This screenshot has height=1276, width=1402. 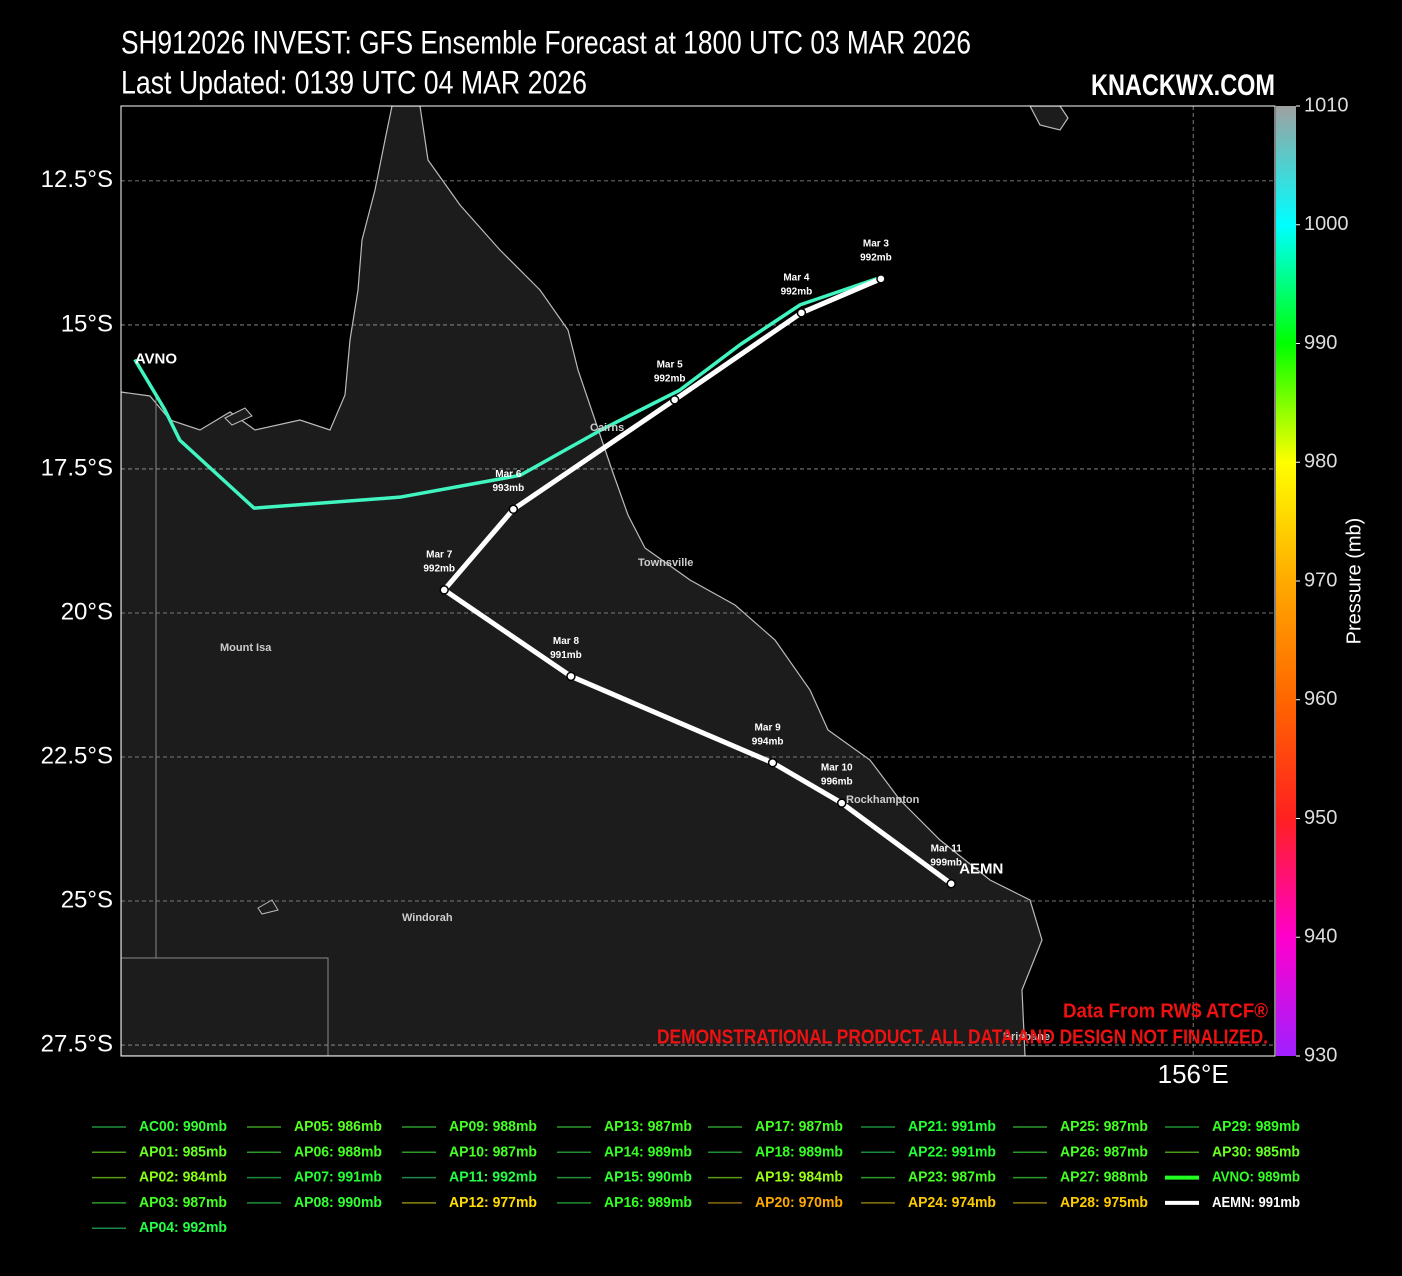 What do you see at coordinates (87, 323) in the screenshot?
I see `lat-tick-label: 15°S` at bounding box center [87, 323].